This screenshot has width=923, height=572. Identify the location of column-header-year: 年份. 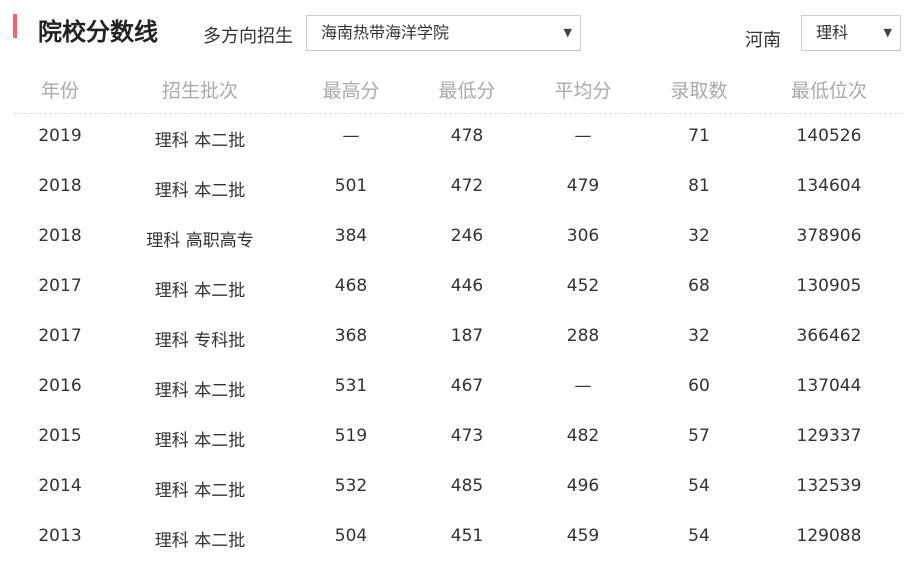
(60, 91).